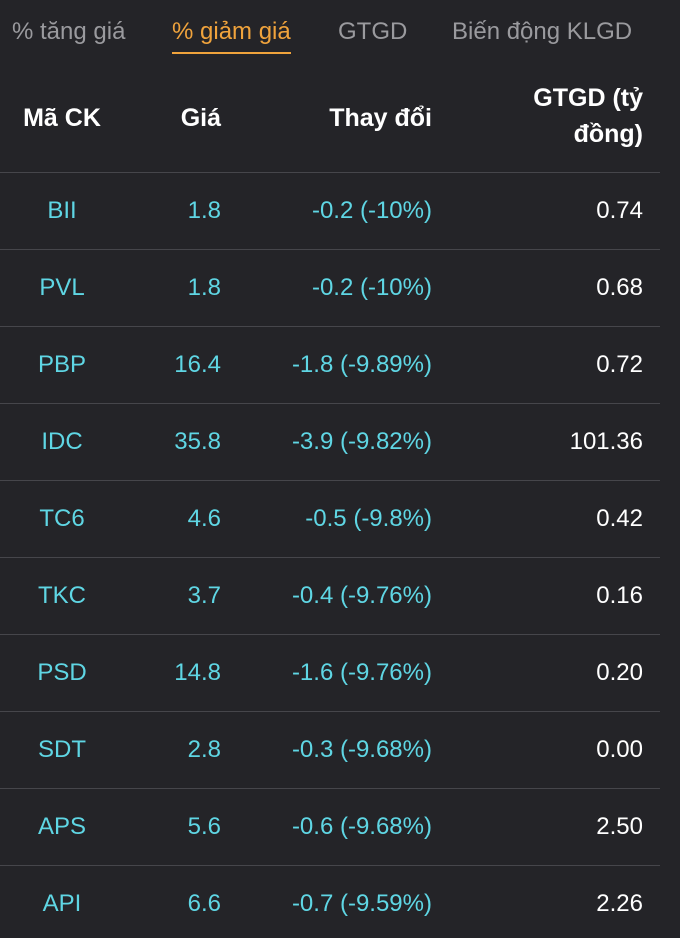 The height and width of the screenshot is (938, 680). Describe the element at coordinates (204, 595) in the screenshot. I see `price: 3.7` at that location.